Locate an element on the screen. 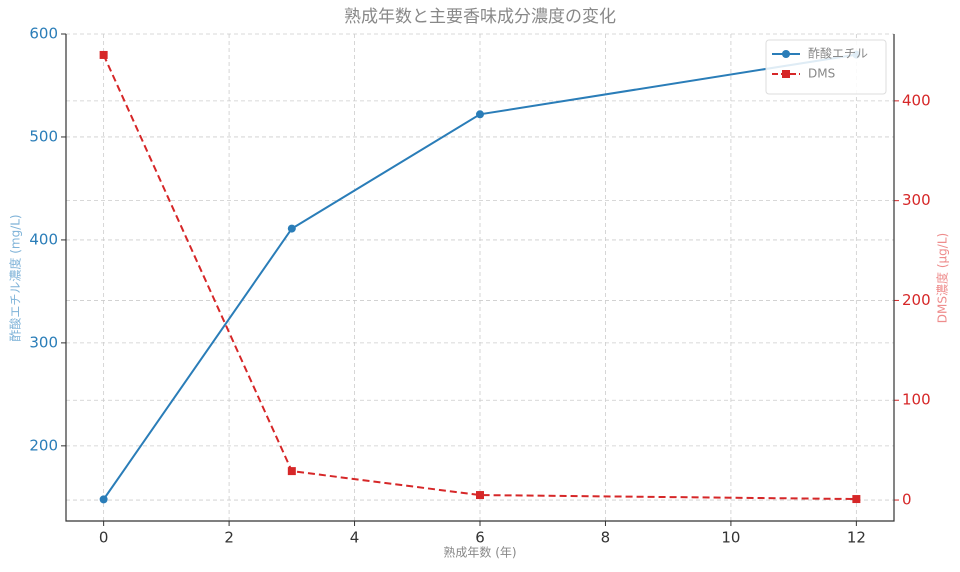 Image resolution: width=960 pixels, height=572 pixels. y-tick-label: 200 is located at coordinates (43, 445).